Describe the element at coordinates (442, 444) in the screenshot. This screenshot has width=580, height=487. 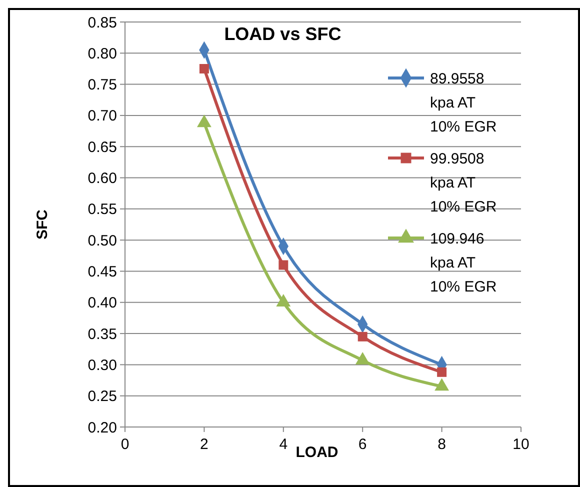
I see `x-tick-label: 8` at that location.